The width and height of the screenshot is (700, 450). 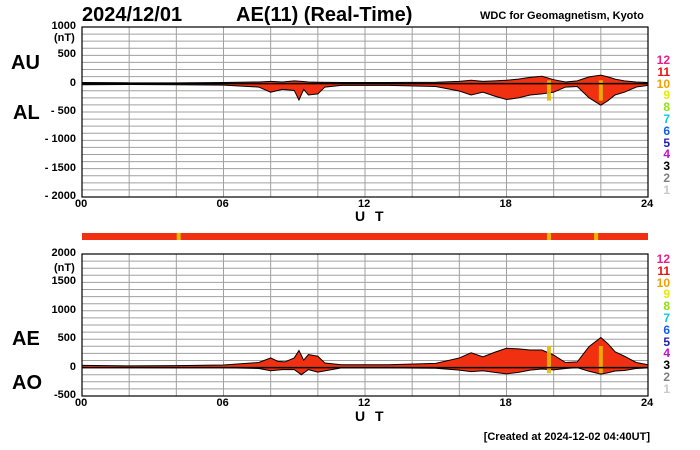 What do you see at coordinates (566, 437) in the screenshot?
I see `created-timestamp: [Created at 2024-12-02 04:40UT]` at bounding box center [566, 437].